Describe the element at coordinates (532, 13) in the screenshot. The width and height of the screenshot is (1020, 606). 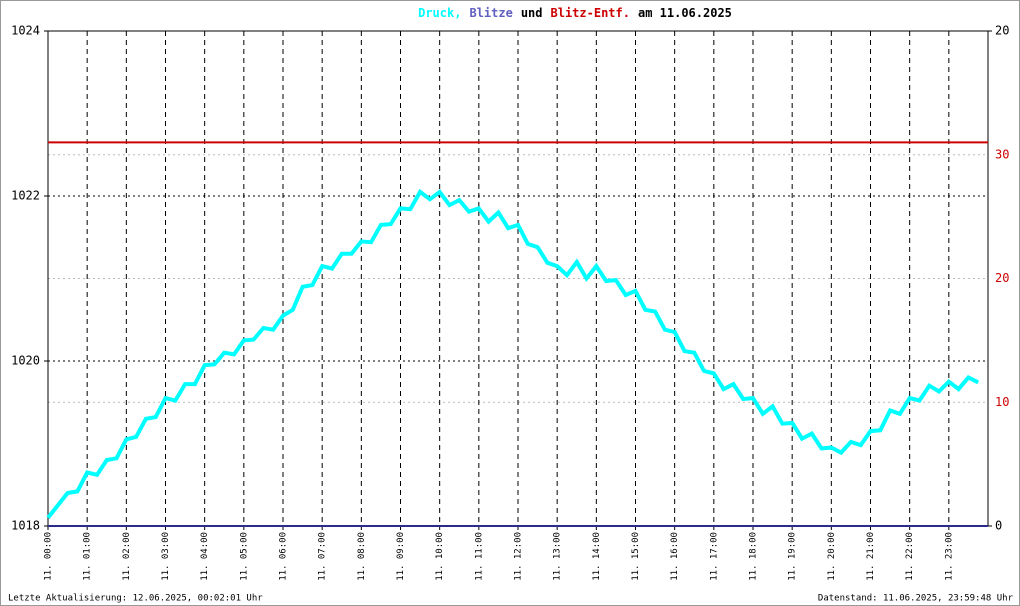
I see `title-part: und` at that location.